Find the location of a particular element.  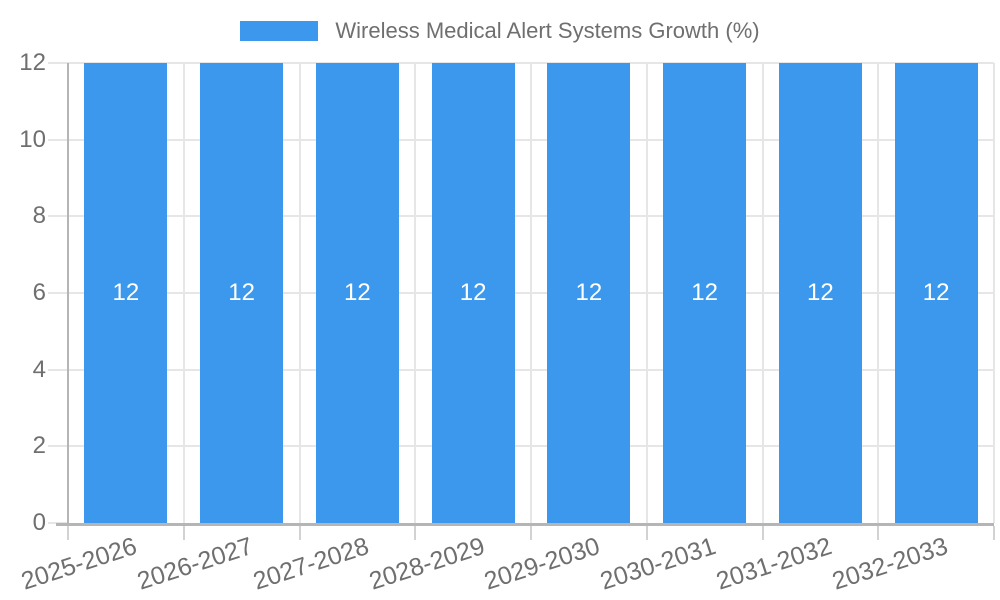

x-axis-line is located at coordinates (525, 524).